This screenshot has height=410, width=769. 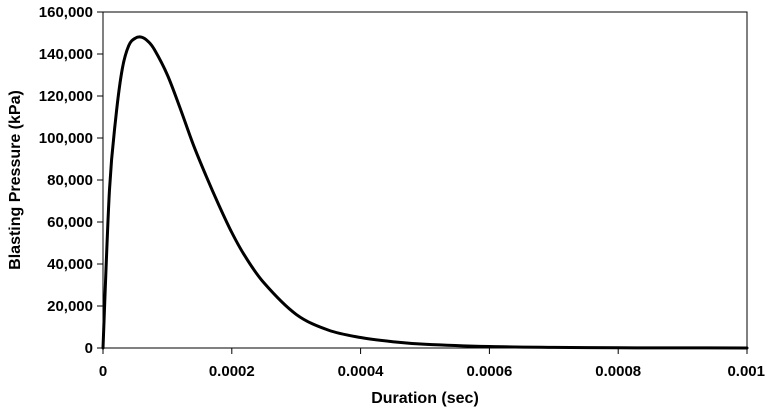 What do you see at coordinates (15, 180) in the screenshot?
I see `y-axis-title: Blasting Pressure (kPa)` at bounding box center [15, 180].